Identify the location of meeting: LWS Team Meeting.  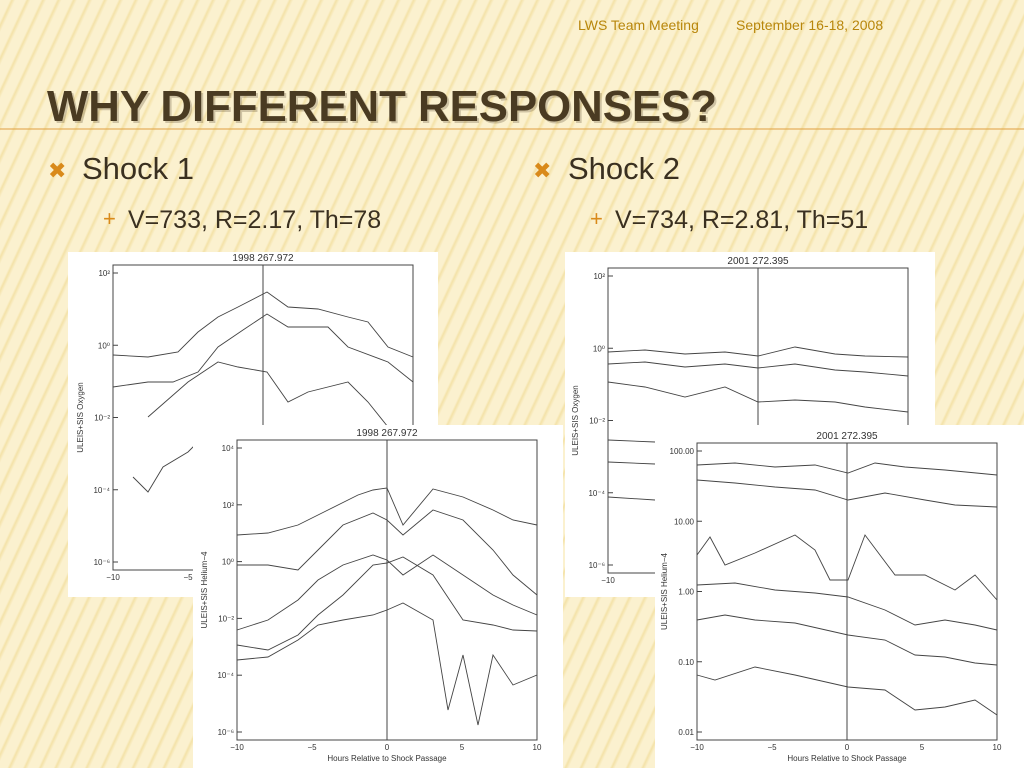
(638, 25).